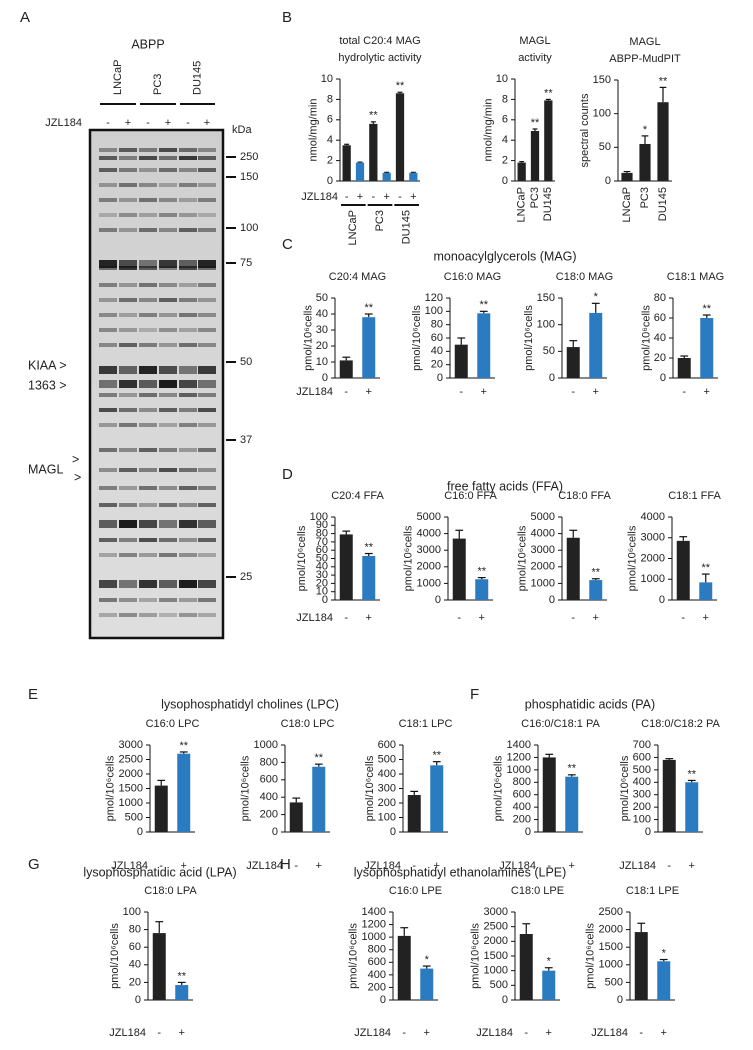 The image size is (753, 1050). What do you see at coordinates (159, 872) in the screenshot?
I see `panel-heading: lysophosphatidic acid (LPA)` at bounding box center [159, 872].